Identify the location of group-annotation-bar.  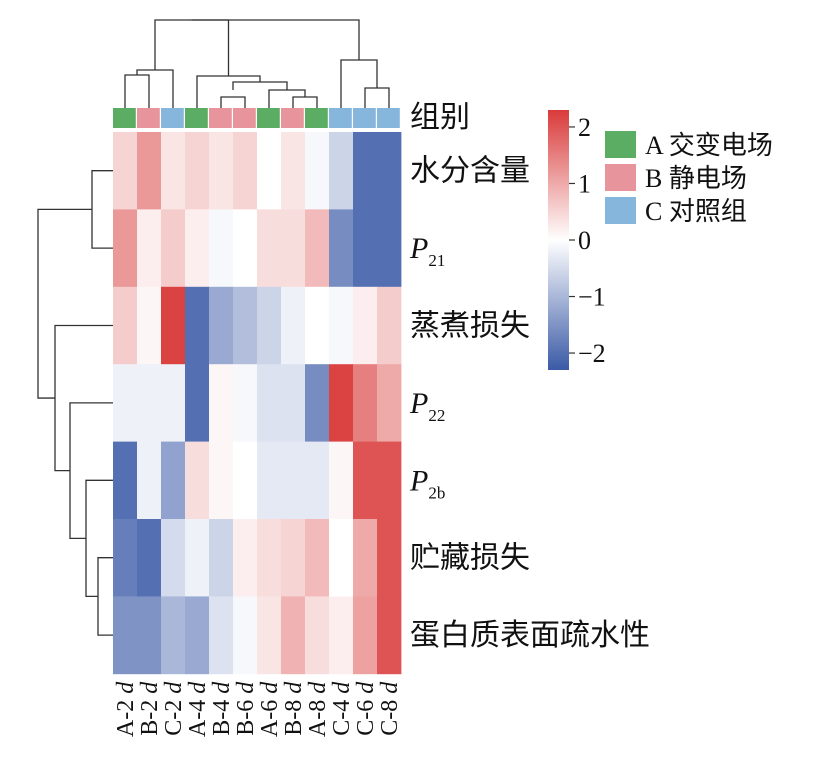
(256, 118).